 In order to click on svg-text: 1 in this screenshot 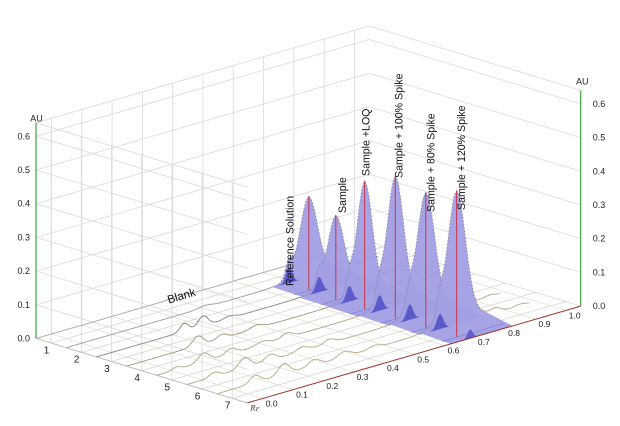, I will do `click(47, 351)`.